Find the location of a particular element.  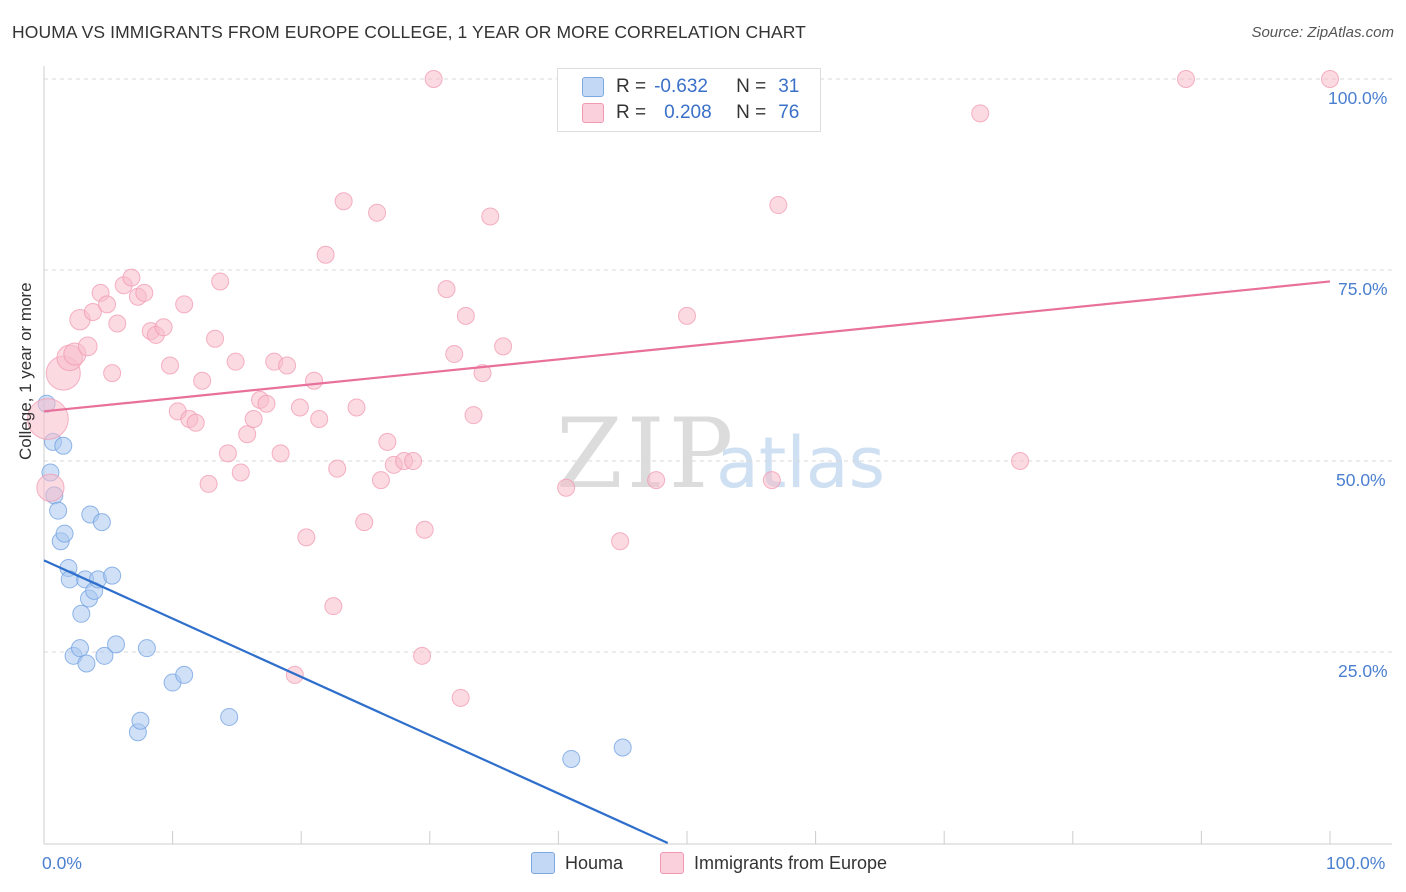

legend-r-value: 0.208 is located at coordinates (688, 112).